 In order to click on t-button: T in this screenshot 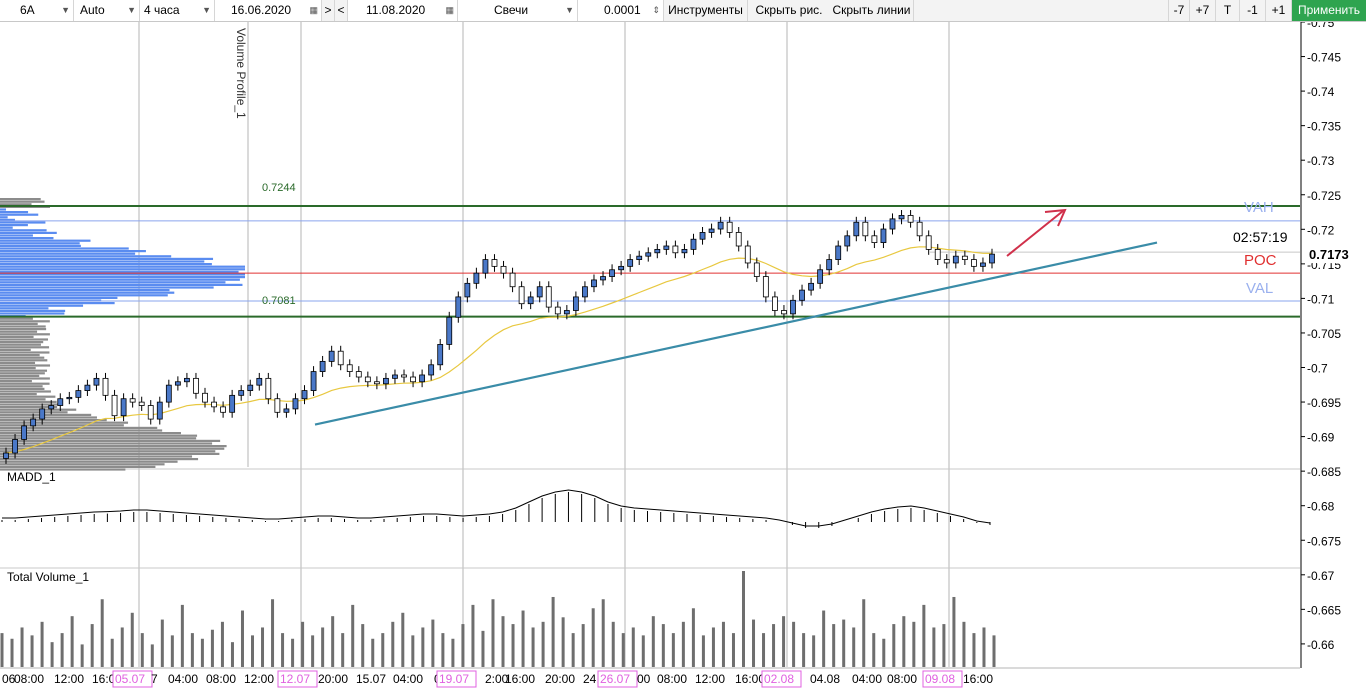, I will do `click(1228, 10)`.